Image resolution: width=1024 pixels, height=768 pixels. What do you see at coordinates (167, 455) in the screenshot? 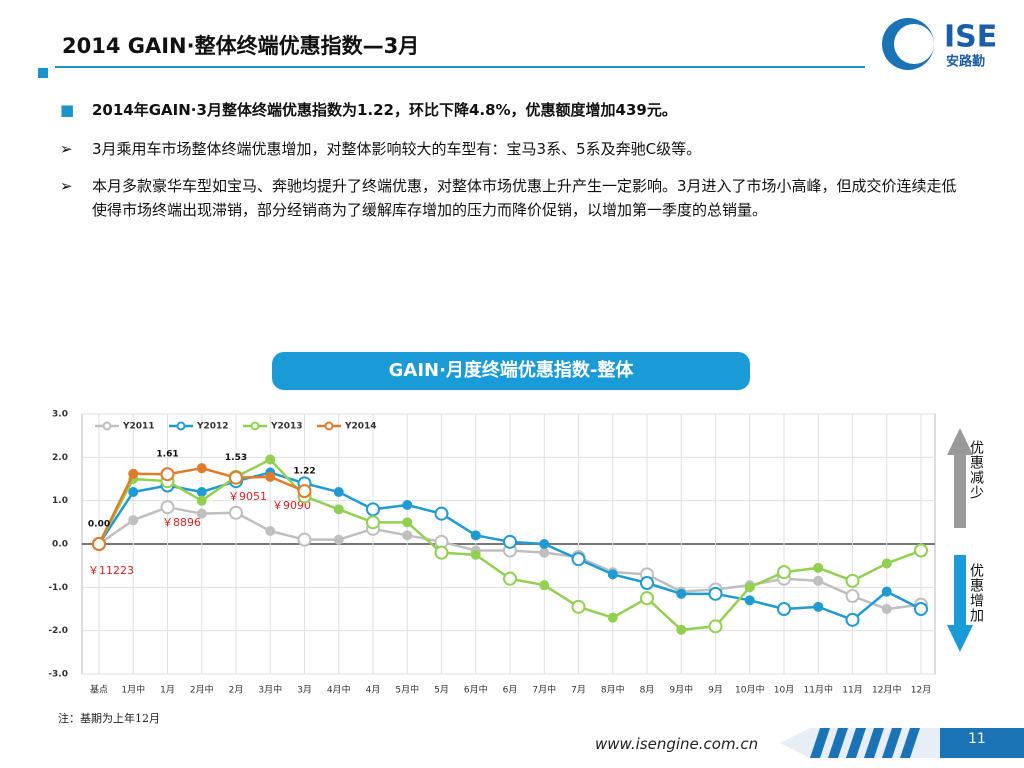
I see `data-label: 1.61` at bounding box center [167, 455].